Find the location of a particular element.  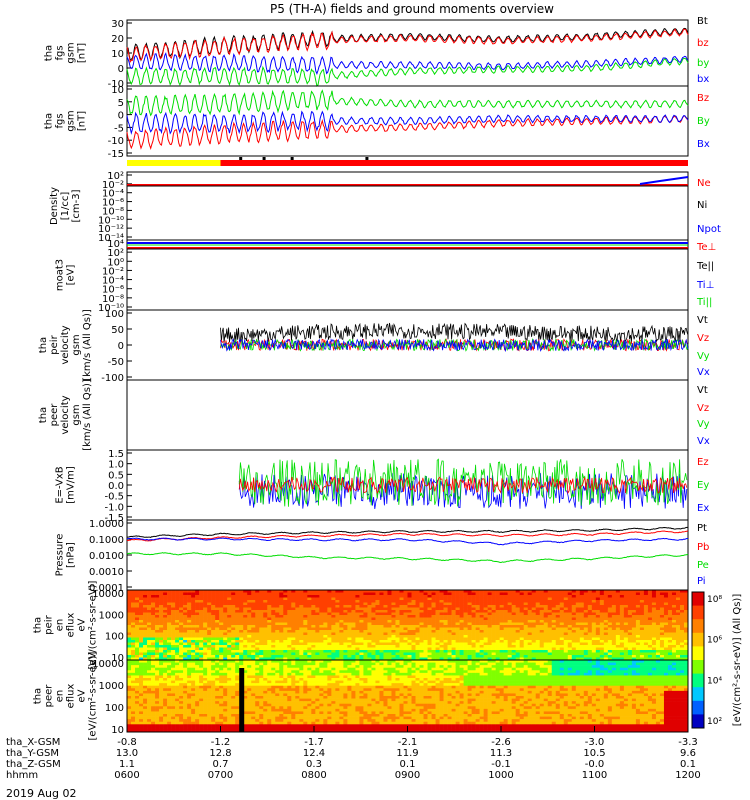

y-tick-label: 10000 is located at coordinates (108, 594).